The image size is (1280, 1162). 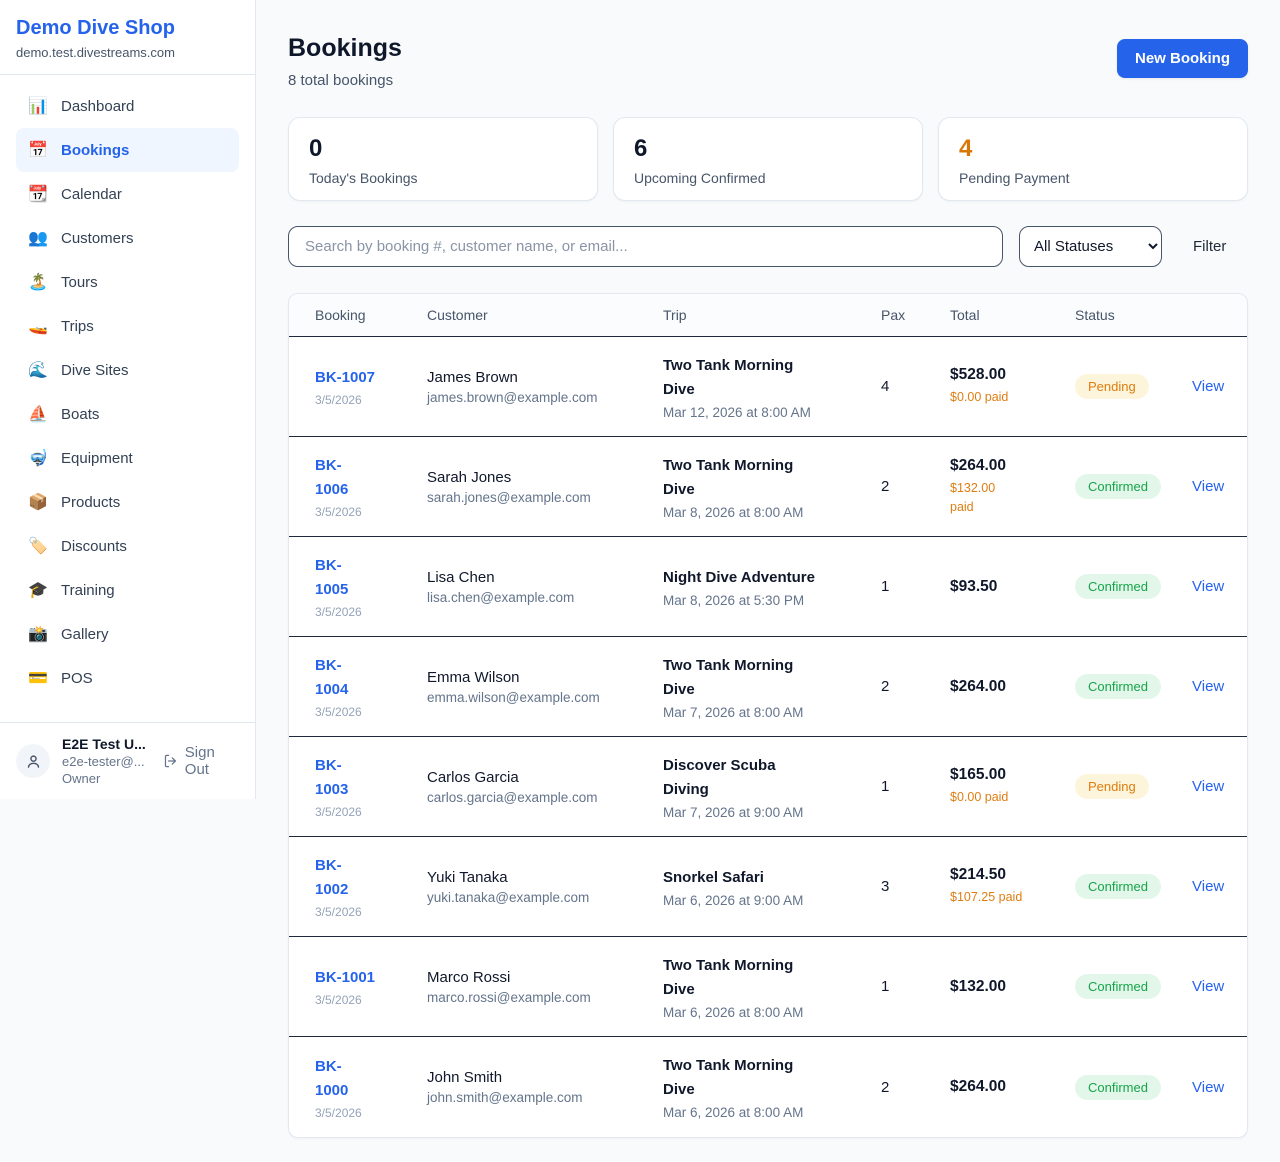 What do you see at coordinates (127, 370) in the screenshot?
I see `sidebar-item-dive-sites: 🌊 Dive Sites` at bounding box center [127, 370].